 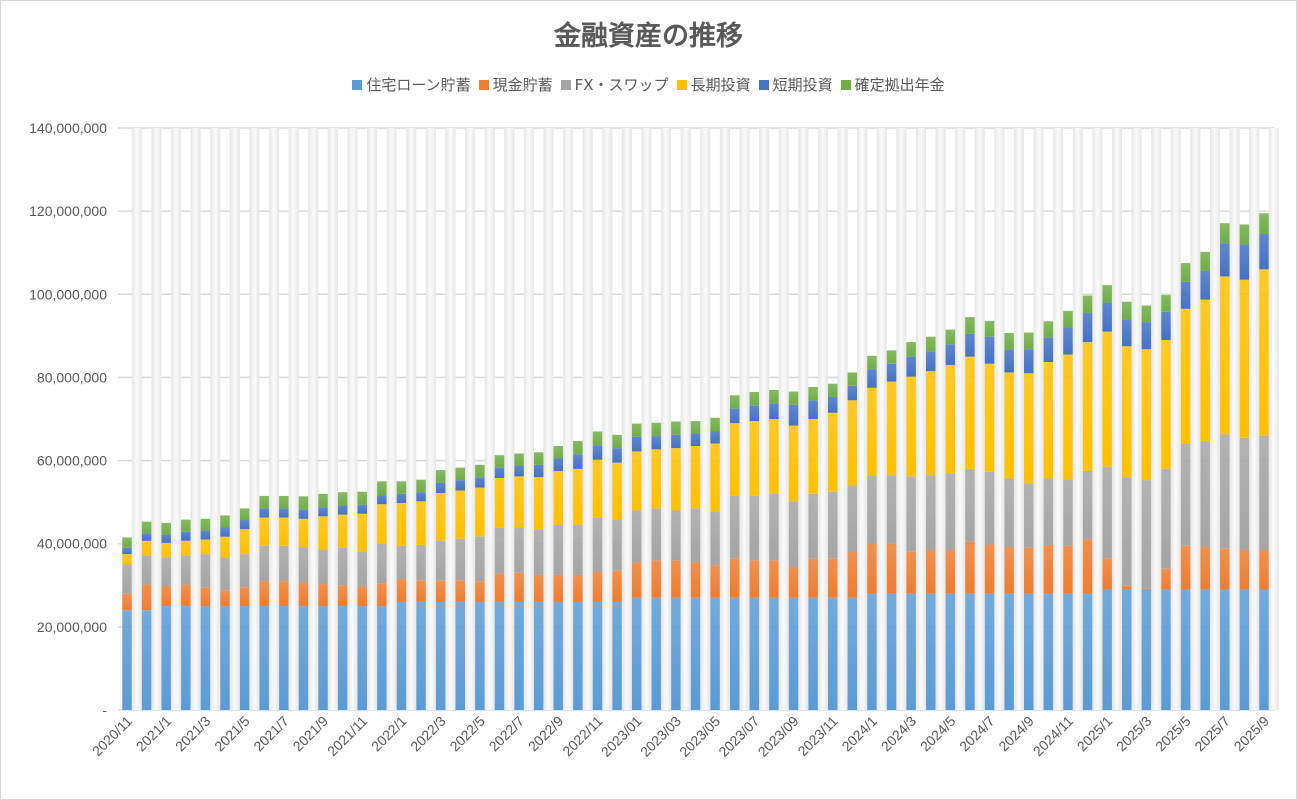 What do you see at coordinates (802, 85) in the screenshot?
I see `legend-label: 短期投資` at bounding box center [802, 85].